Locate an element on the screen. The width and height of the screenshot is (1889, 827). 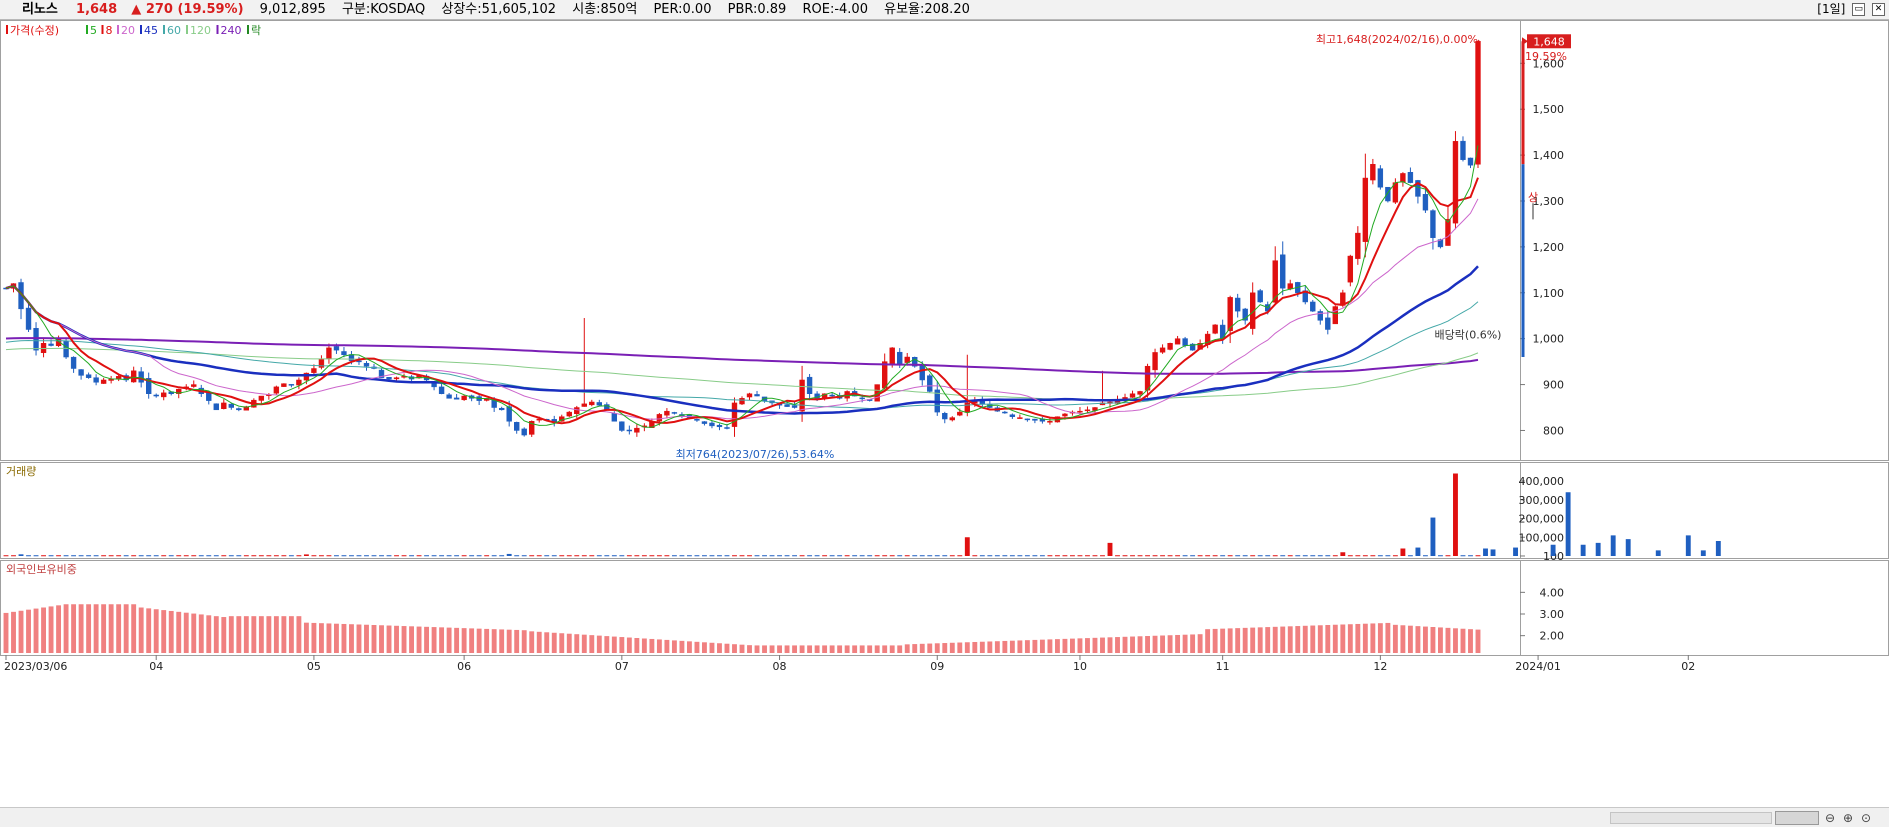
price-tick-label: 1,400 is located at coordinates (1549, 155).